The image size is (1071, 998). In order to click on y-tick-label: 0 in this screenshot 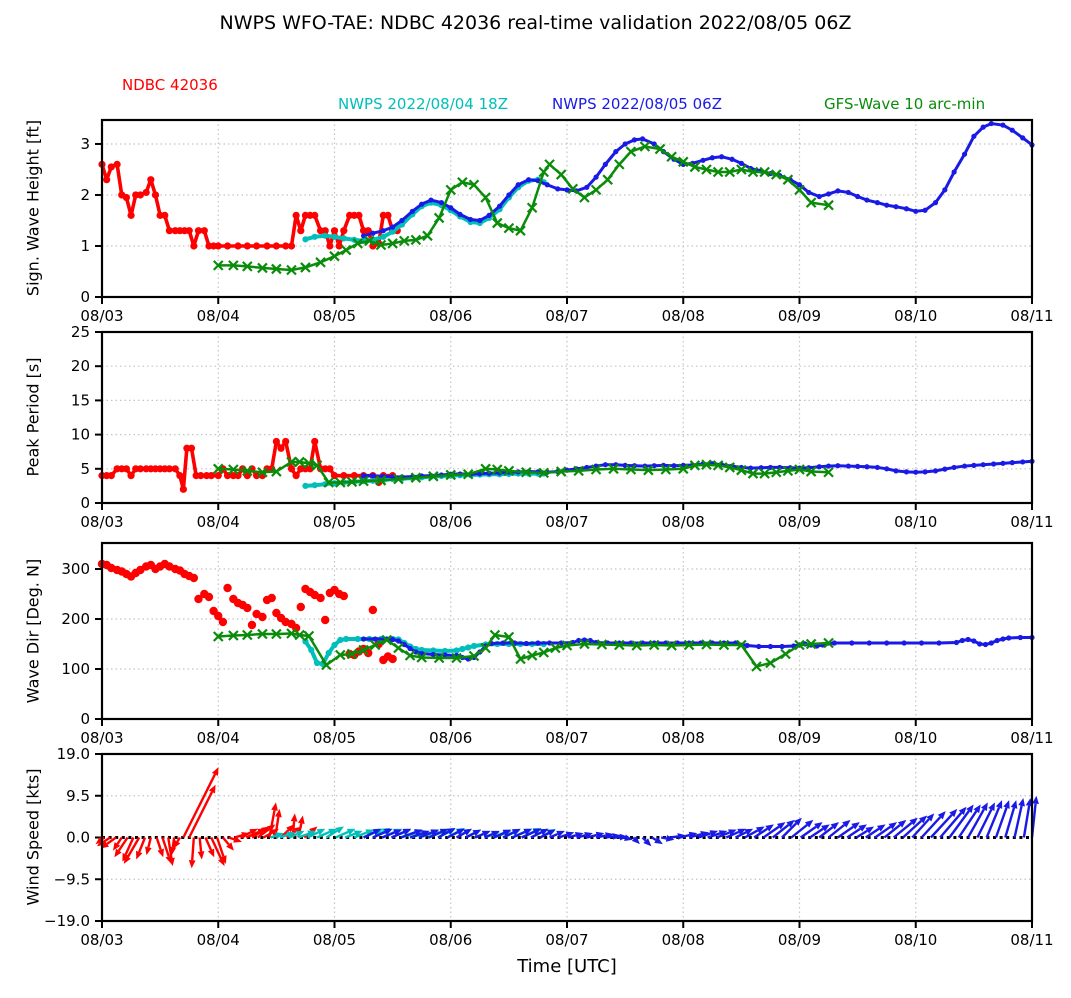, I will do `click(85, 719)`.